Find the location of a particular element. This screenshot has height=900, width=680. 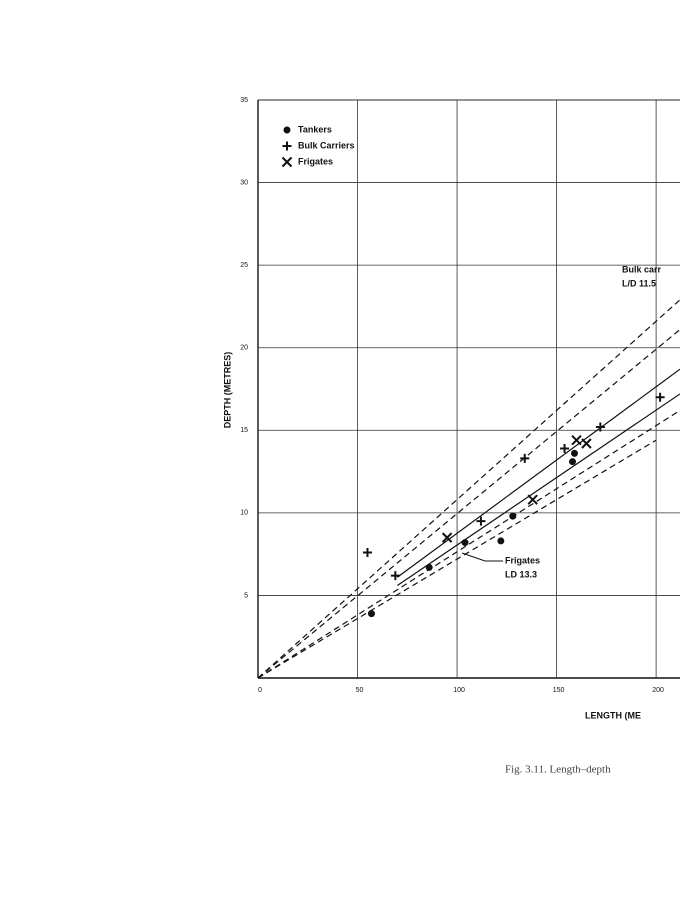

legend-label: Tankers is located at coordinates (315, 129).